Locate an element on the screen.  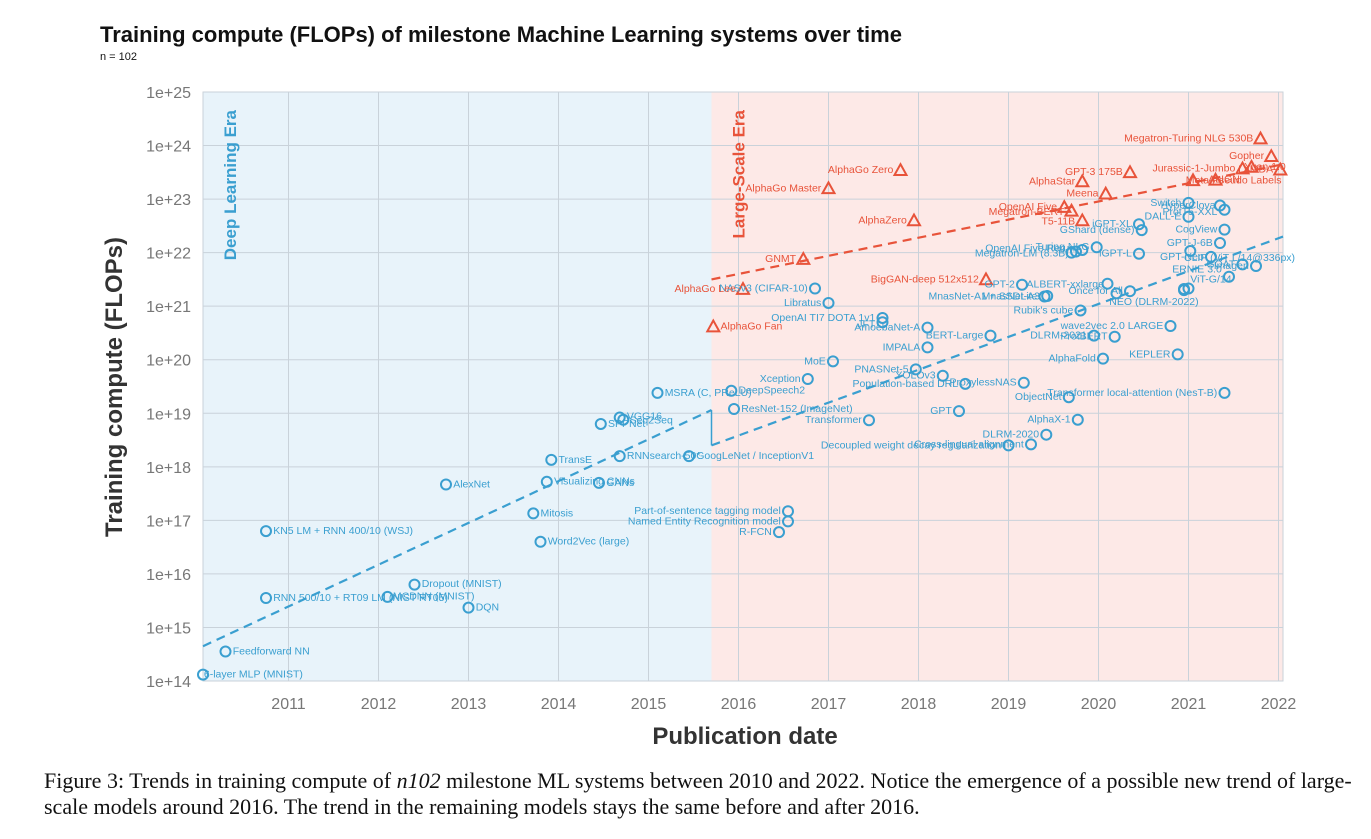
point-label: MoE is located at coordinates (815, 361).